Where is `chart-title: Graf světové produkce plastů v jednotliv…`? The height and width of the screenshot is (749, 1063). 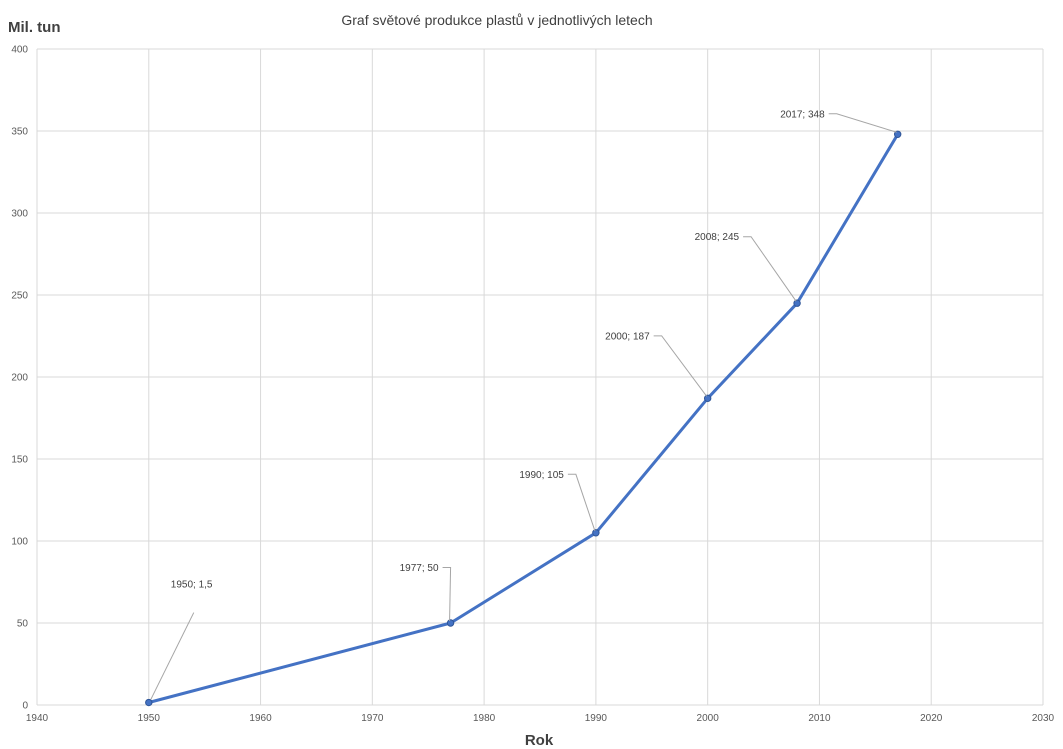 chart-title: Graf světové produkce plastů v jednotliv… is located at coordinates (496, 20).